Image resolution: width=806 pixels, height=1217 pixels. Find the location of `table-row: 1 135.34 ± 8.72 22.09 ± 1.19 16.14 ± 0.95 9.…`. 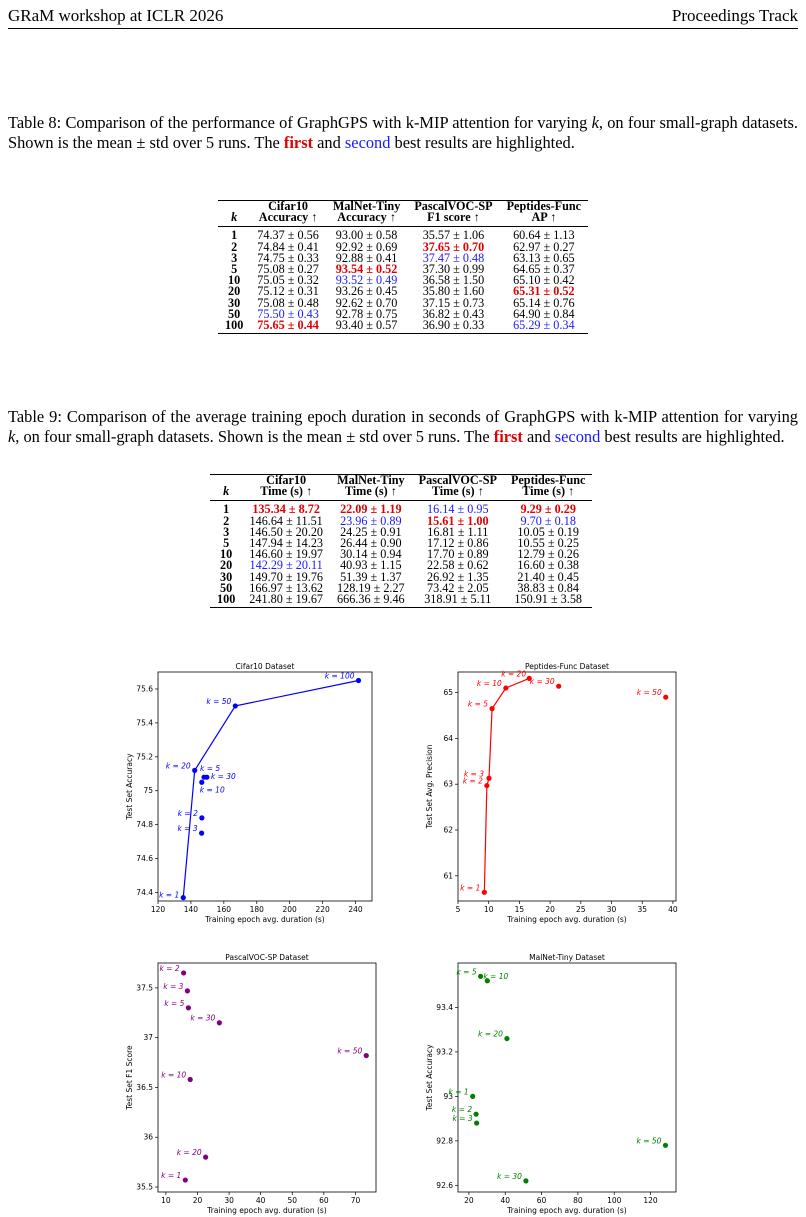

table-row: 1 135.34 ± 8.72 22.09 ± 1.19 16.14 ± 0.95 9.… is located at coordinates (401, 508).